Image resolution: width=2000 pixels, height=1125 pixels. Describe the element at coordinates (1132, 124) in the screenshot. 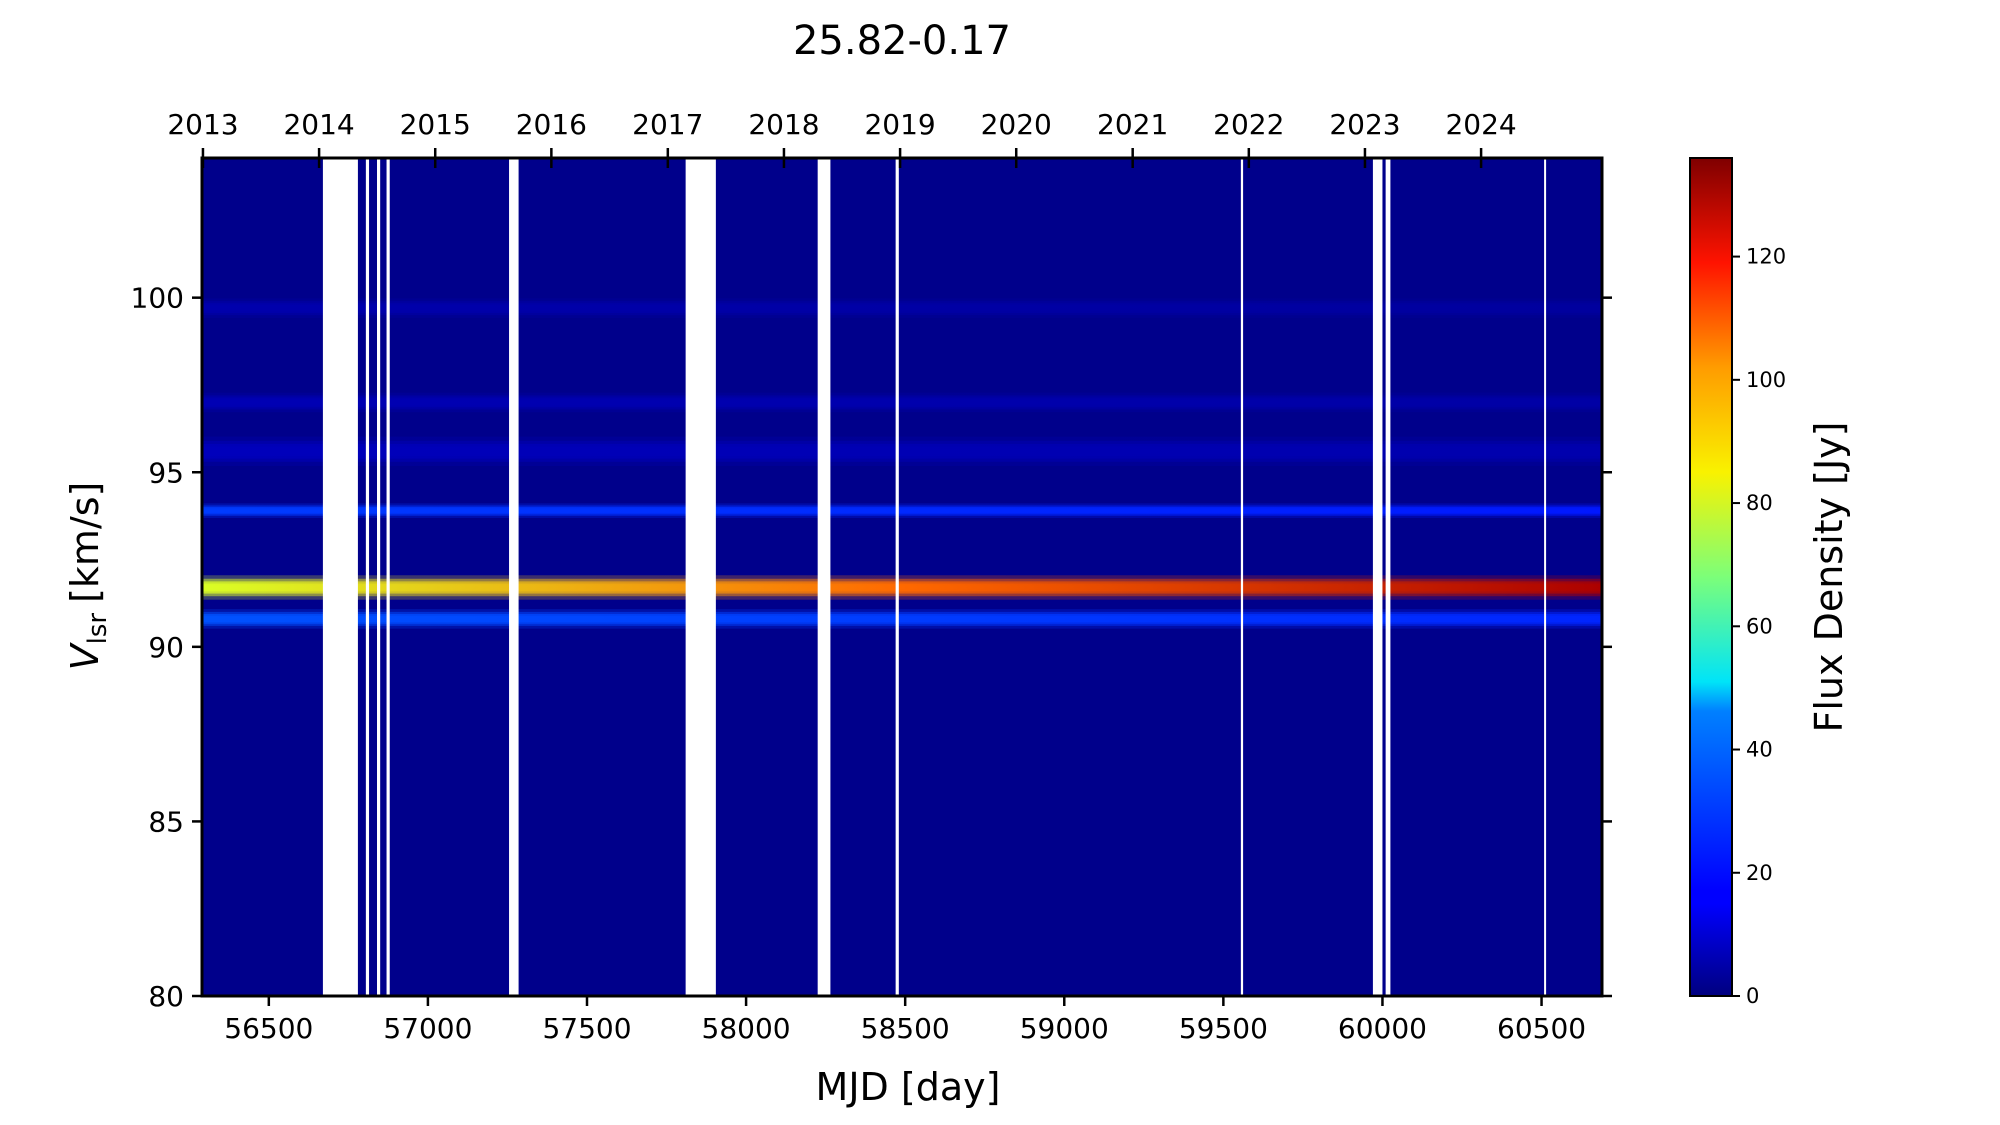

I see `top-tick-label: 2021` at that location.